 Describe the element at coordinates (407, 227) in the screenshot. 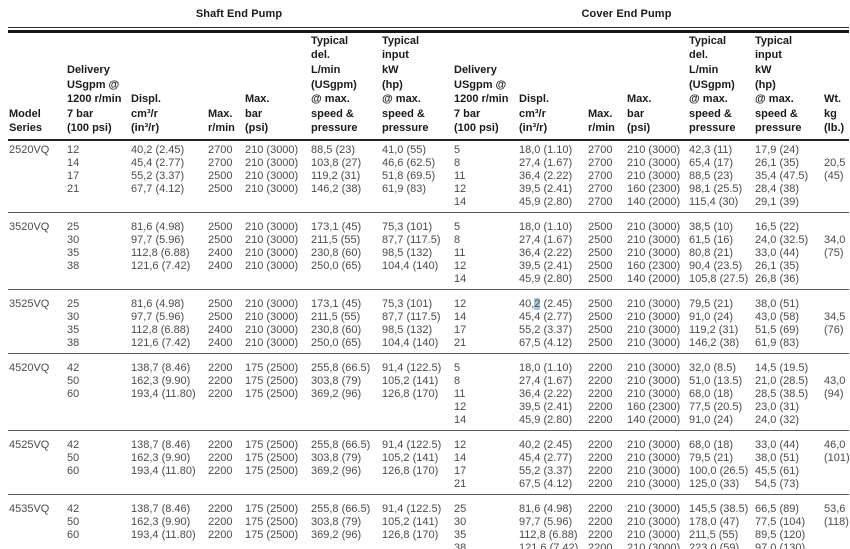

I see `shaft-typical-input-cell: 75,3 (101)` at that location.